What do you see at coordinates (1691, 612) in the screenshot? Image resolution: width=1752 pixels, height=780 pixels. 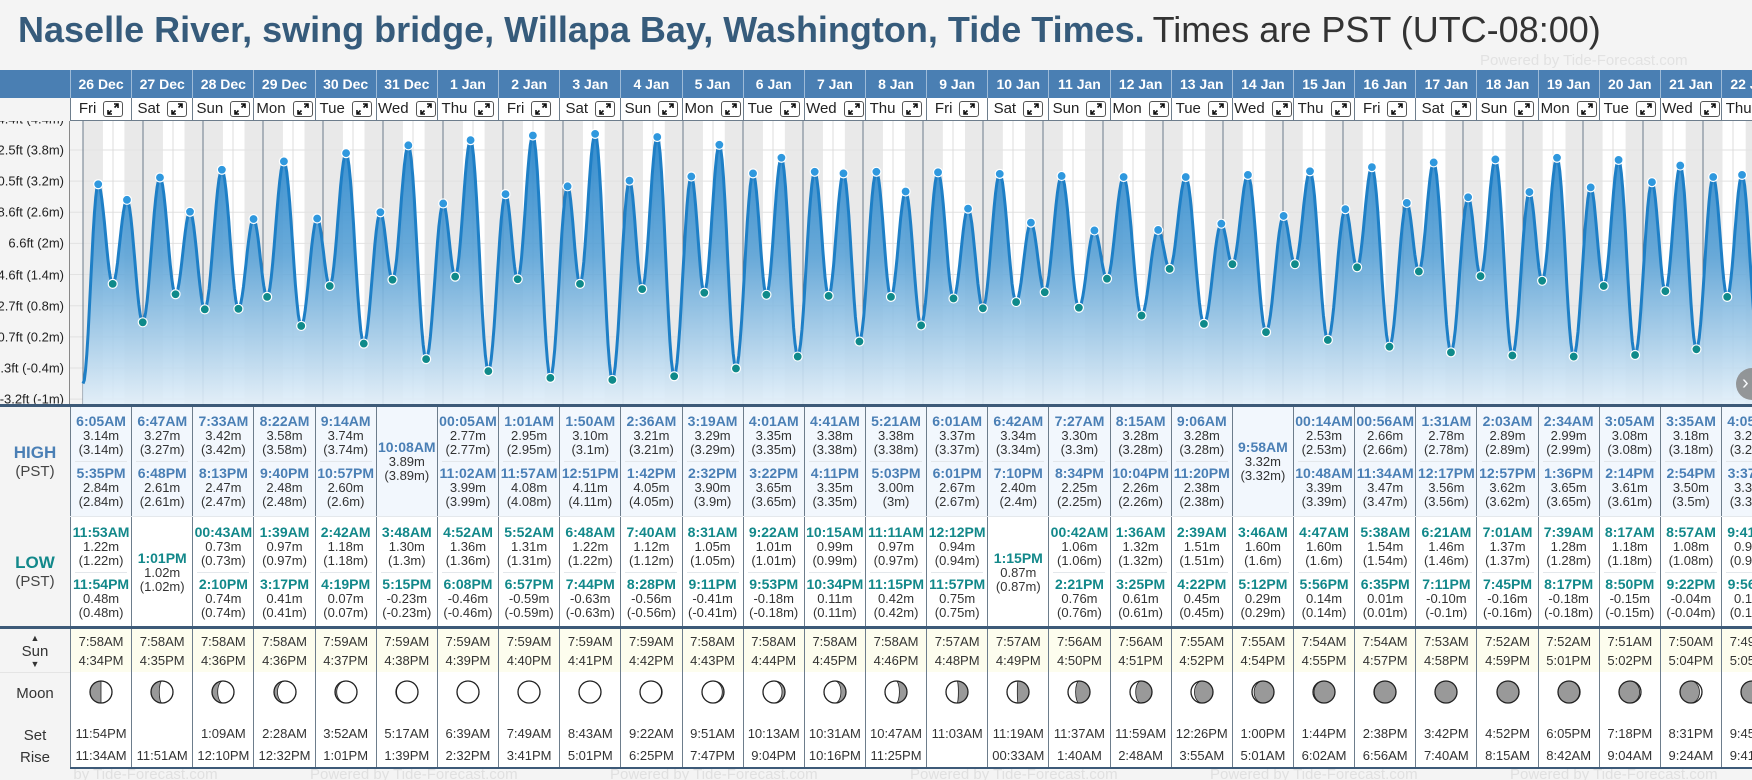 I see `low-tide-height-alt: (-0.04m)` at bounding box center [1691, 612].